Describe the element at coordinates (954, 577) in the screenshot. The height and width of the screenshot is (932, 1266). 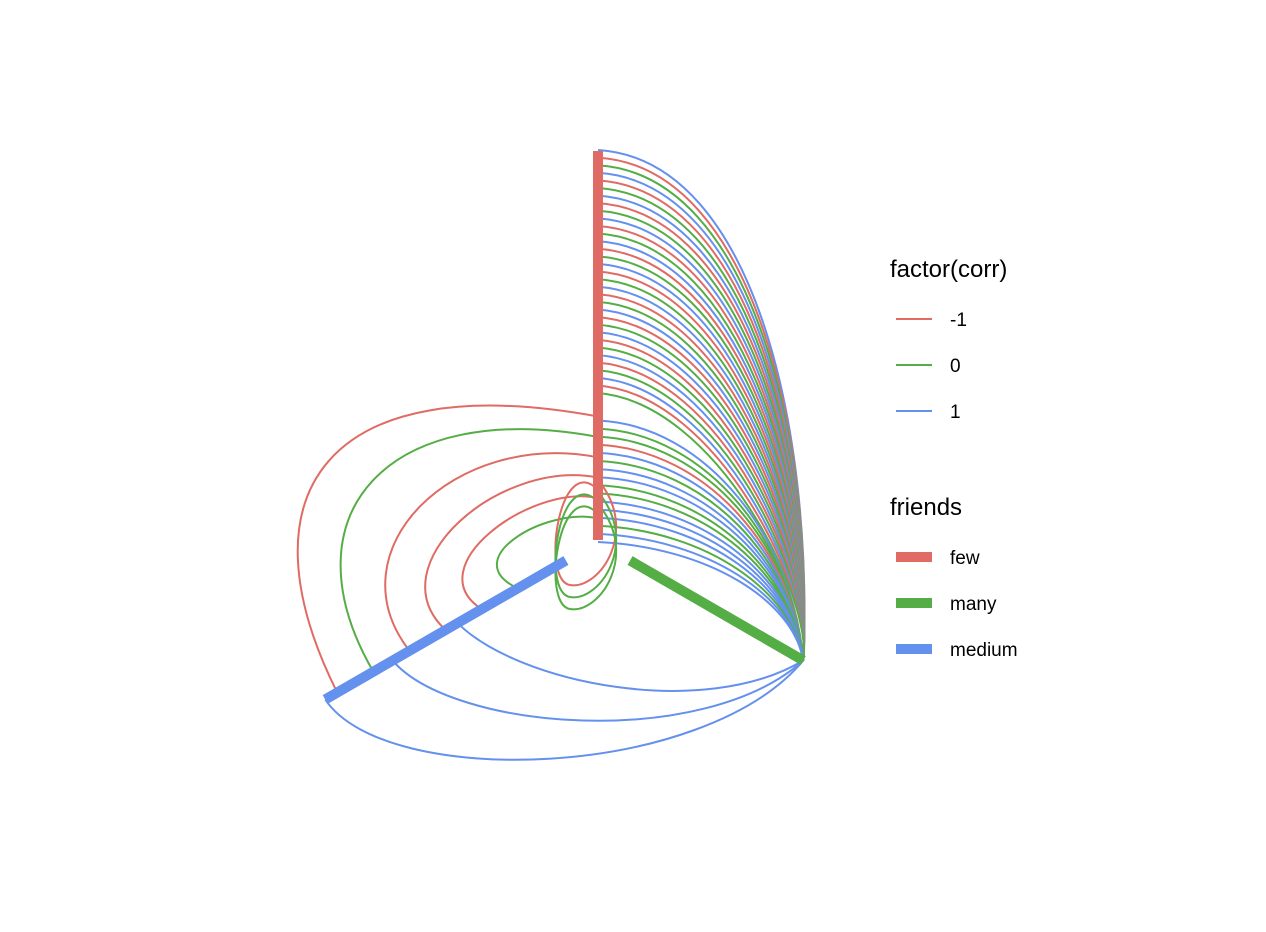
I see `legend-friends: friends few many medium` at that location.